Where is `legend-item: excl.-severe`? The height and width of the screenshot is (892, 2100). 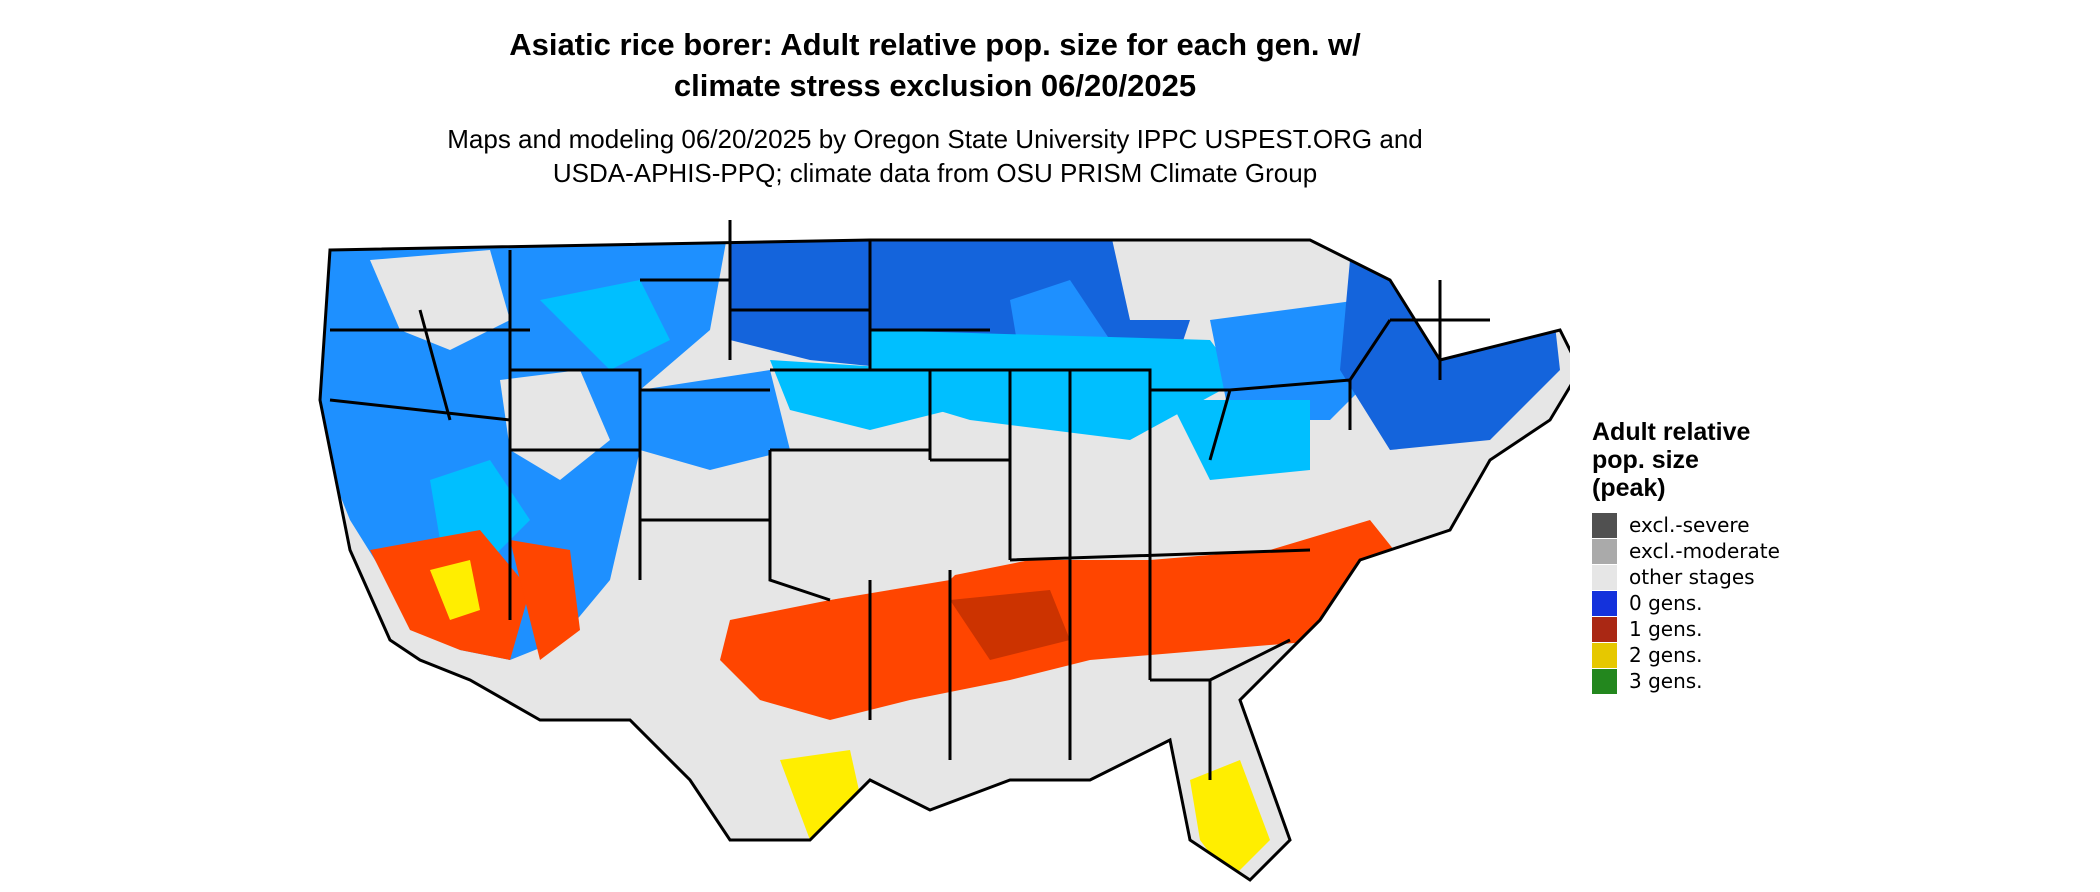
legend-item: excl.-severe is located at coordinates (1742, 525).